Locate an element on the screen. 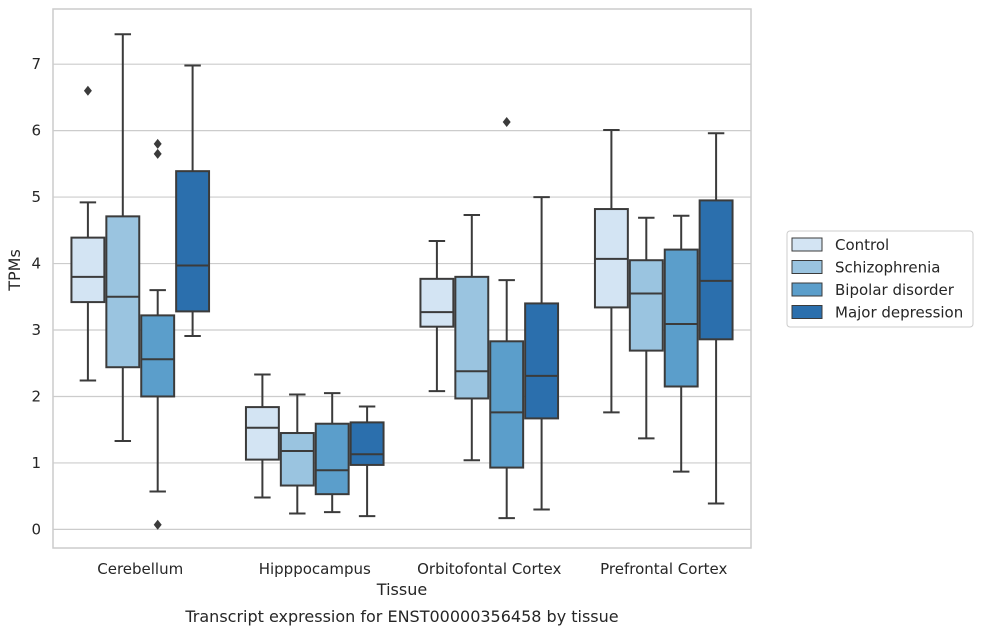  y-tick-label: 4 is located at coordinates (36, 264).